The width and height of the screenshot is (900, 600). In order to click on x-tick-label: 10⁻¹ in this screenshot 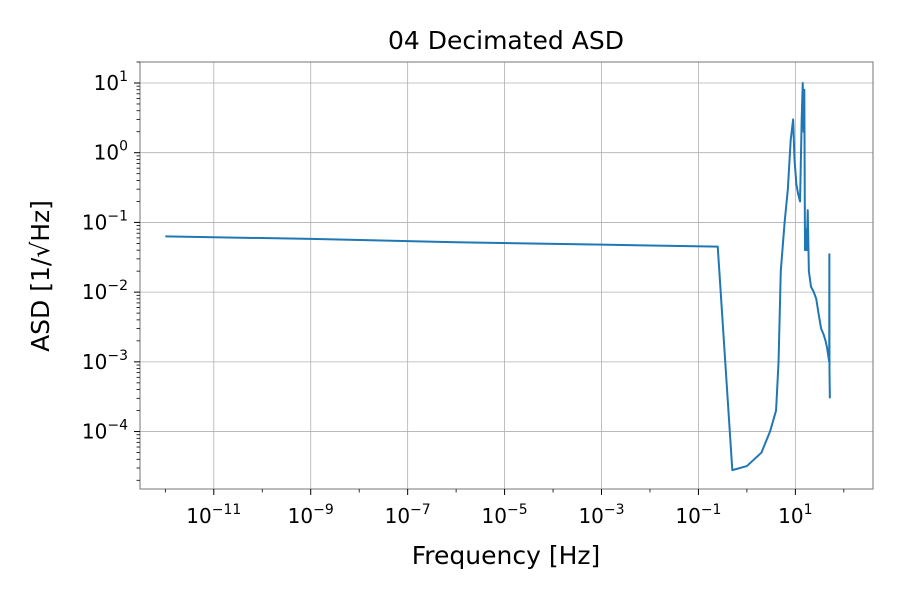, I will do `click(698, 515)`.